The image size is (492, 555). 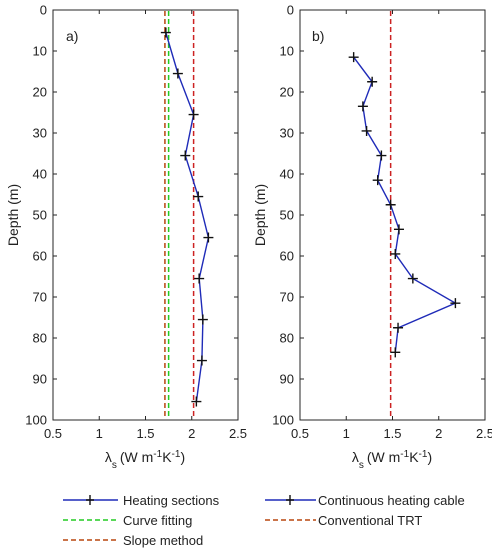 What do you see at coordinates (392, 460) in the screenshot?
I see `panel-b-x-axis-label: λs (W m-1K-1)` at bounding box center [392, 460].